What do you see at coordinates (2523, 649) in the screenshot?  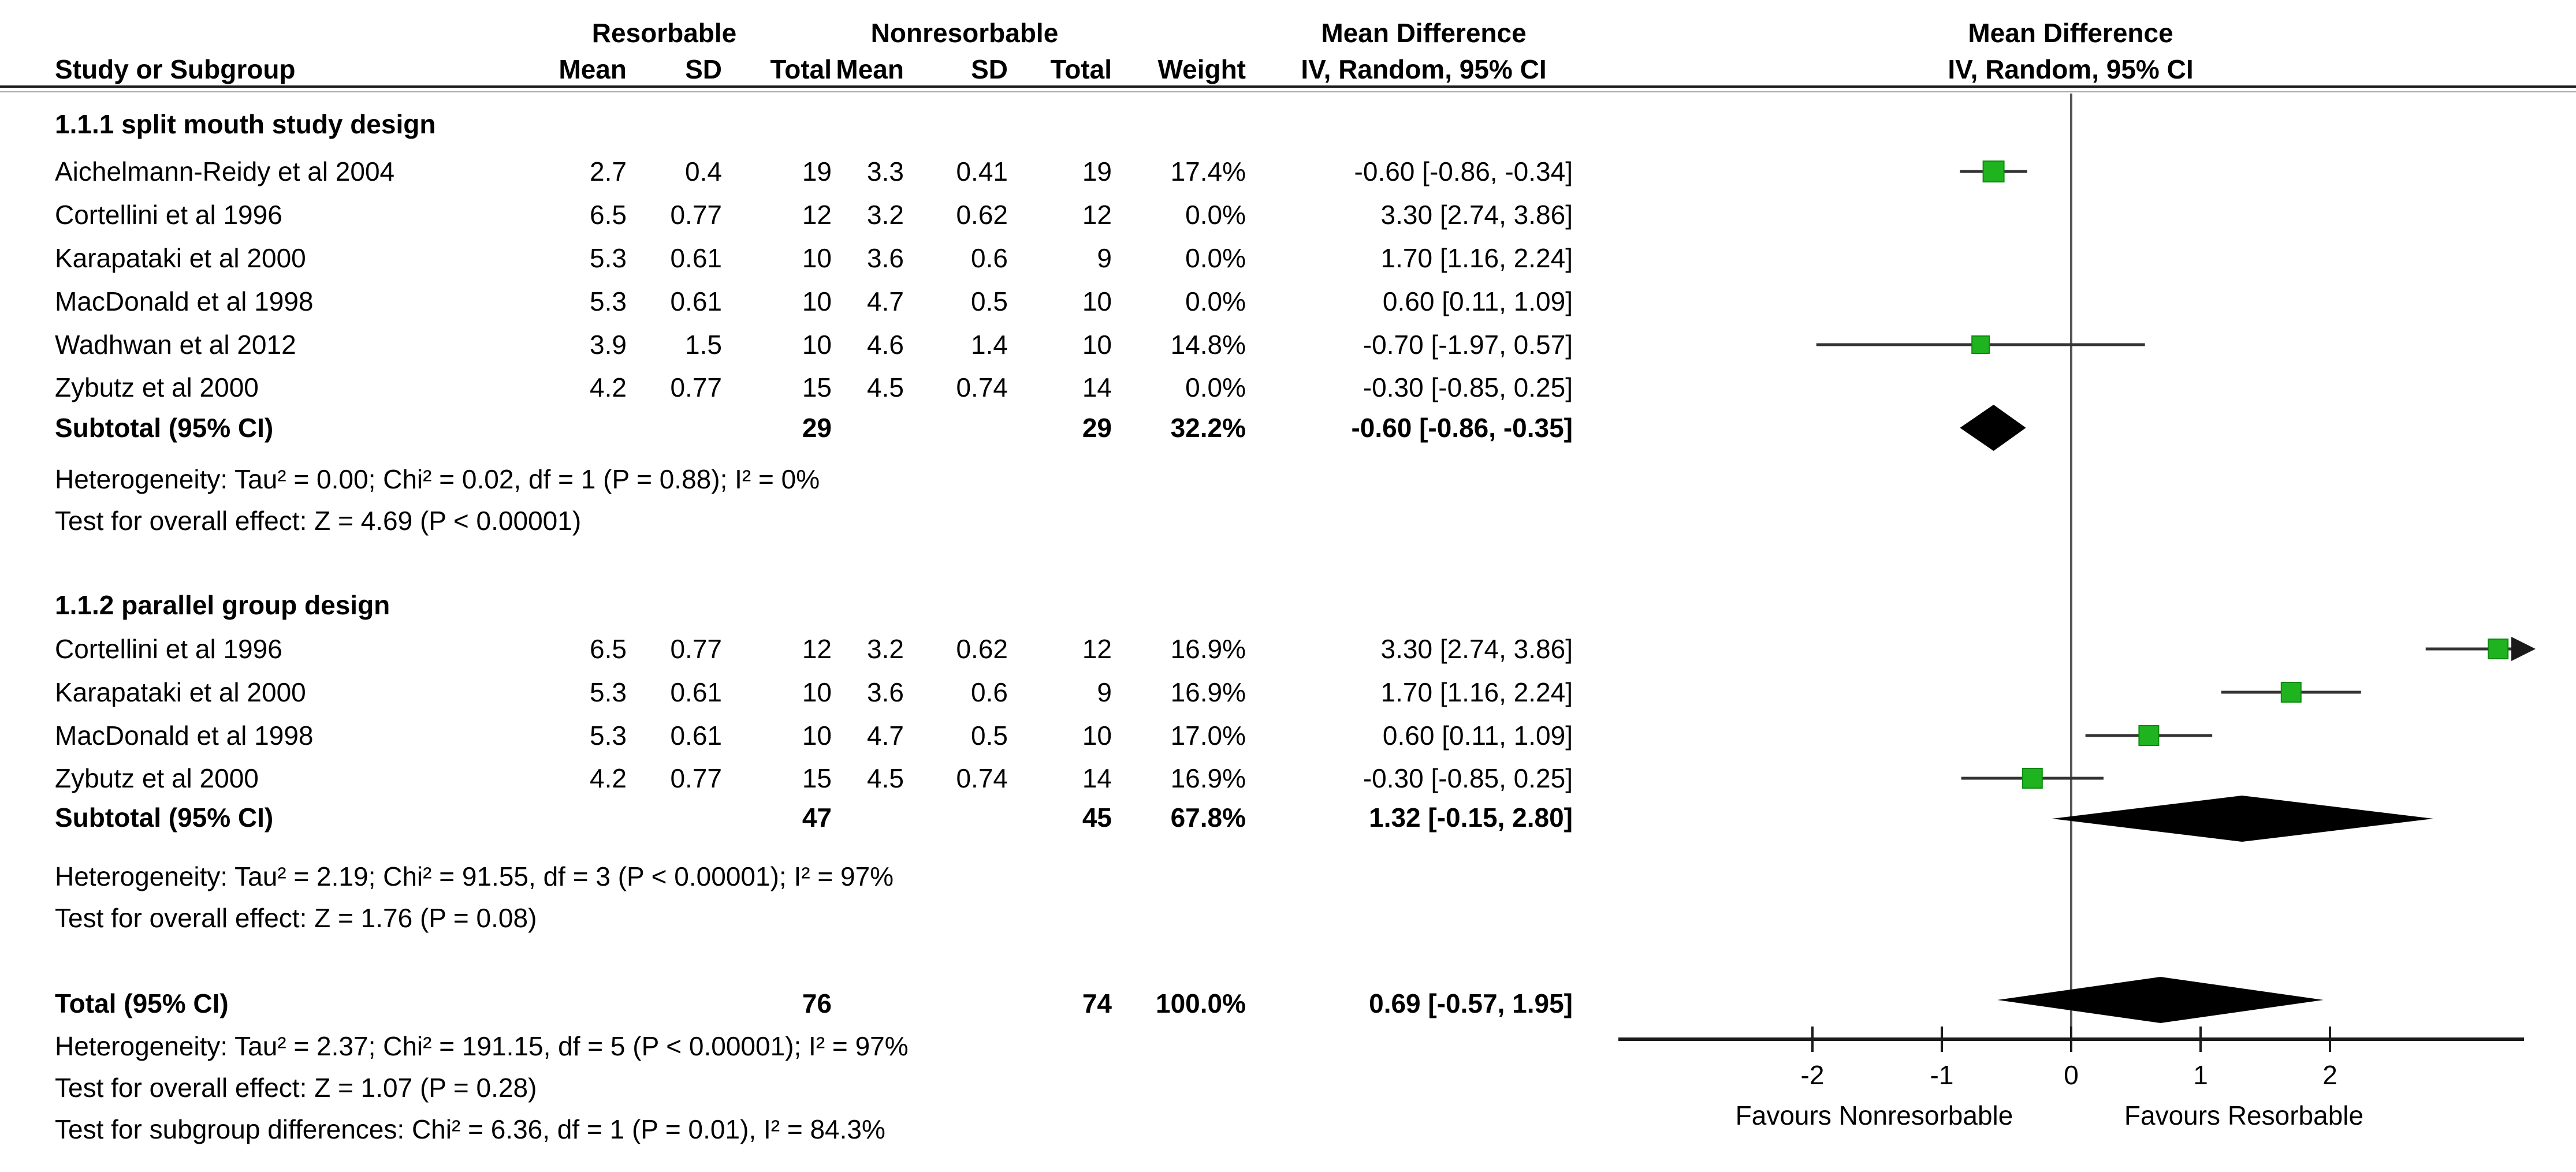 I see `arrow-right-icon` at bounding box center [2523, 649].